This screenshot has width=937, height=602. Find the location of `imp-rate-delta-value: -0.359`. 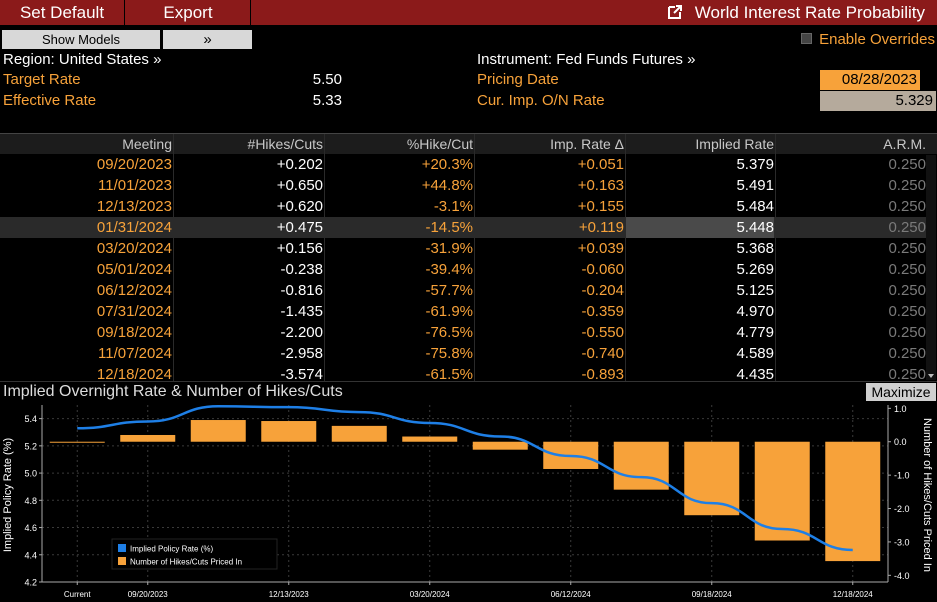

imp-rate-delta-value: -0.359 is located at coordinates (602, 311).